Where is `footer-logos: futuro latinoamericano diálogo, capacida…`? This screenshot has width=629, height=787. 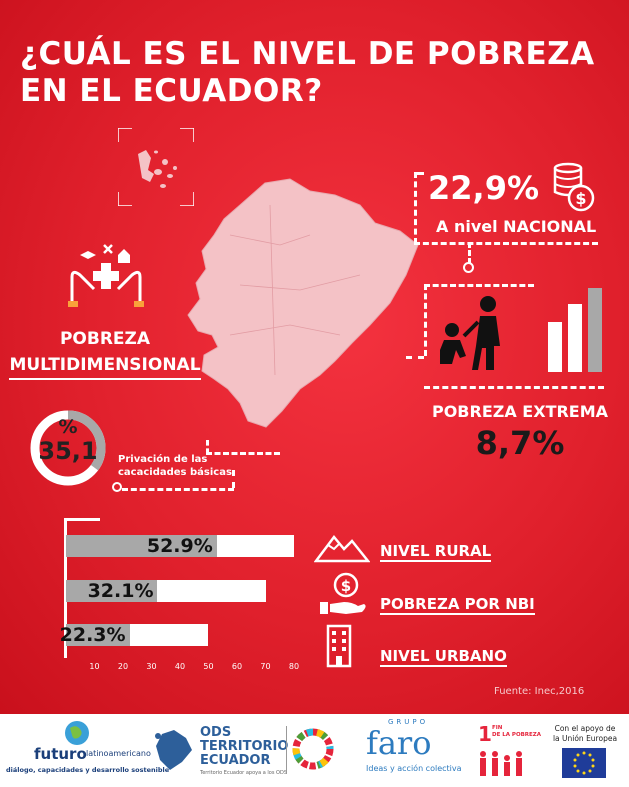 footer-logos: futuro latinoamericano diálogo, capacida… is located at coordinates (314, 750).